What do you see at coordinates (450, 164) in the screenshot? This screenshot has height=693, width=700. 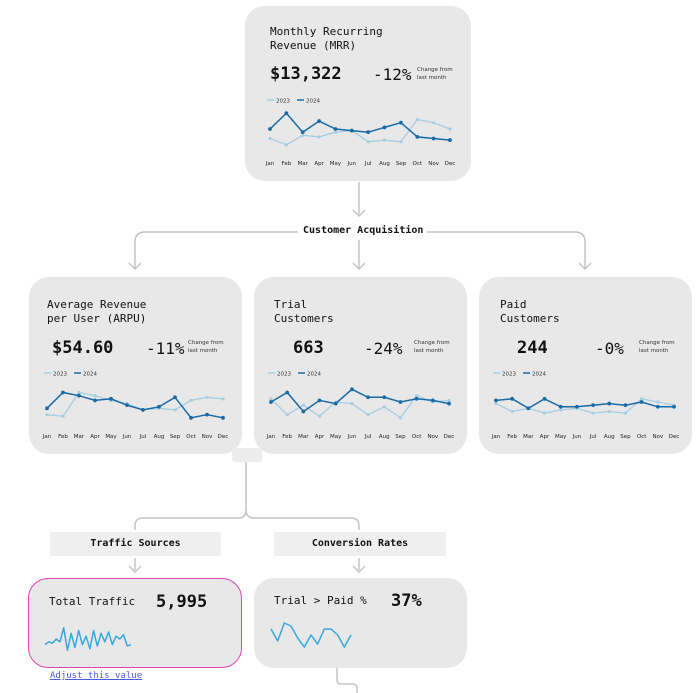 I see `mrr-x-tick-Dec: Dec` at bounding box center [450, 164].